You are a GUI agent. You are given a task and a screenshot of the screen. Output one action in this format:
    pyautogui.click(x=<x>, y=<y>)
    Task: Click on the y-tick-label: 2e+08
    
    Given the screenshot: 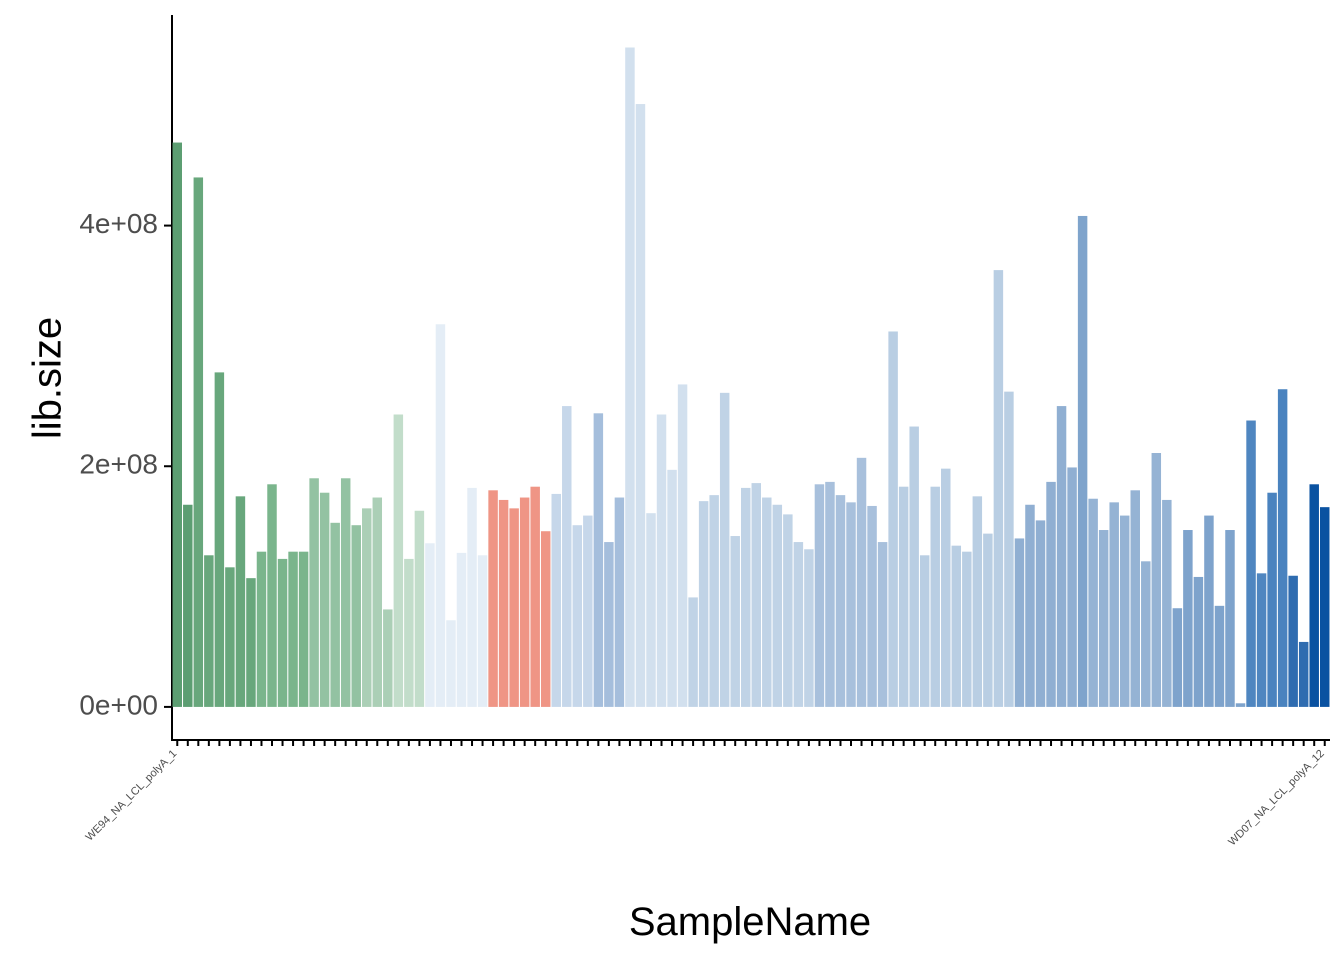 What is the action you would take?
    pyautogui.click(x=118, y=464)
    